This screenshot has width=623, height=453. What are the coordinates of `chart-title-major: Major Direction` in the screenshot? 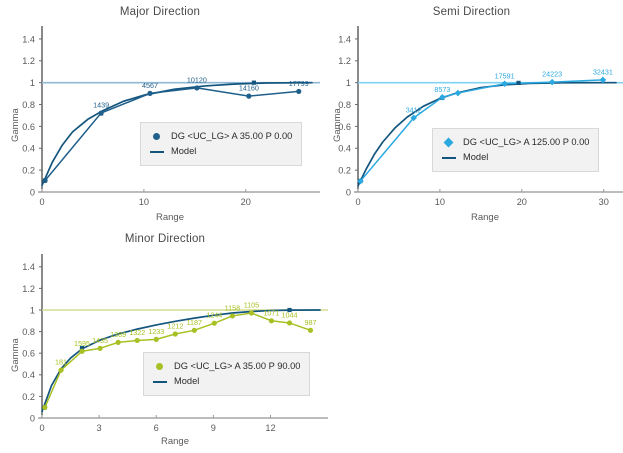 It's located at (160, 12).